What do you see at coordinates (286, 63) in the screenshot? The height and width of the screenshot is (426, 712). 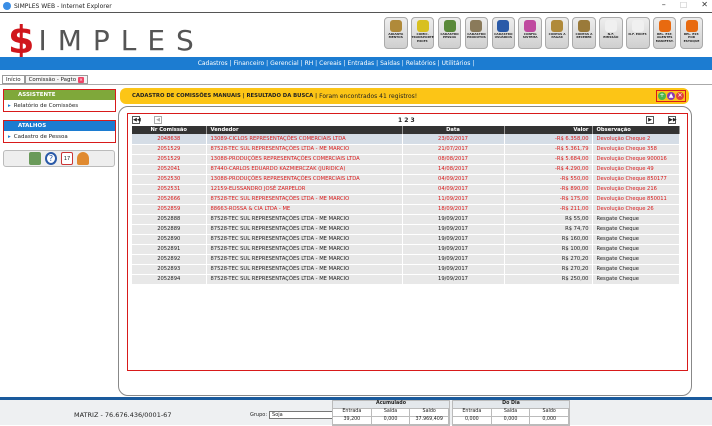 I see `menu-item: Gerencial |` at bounding box center [286, 63].